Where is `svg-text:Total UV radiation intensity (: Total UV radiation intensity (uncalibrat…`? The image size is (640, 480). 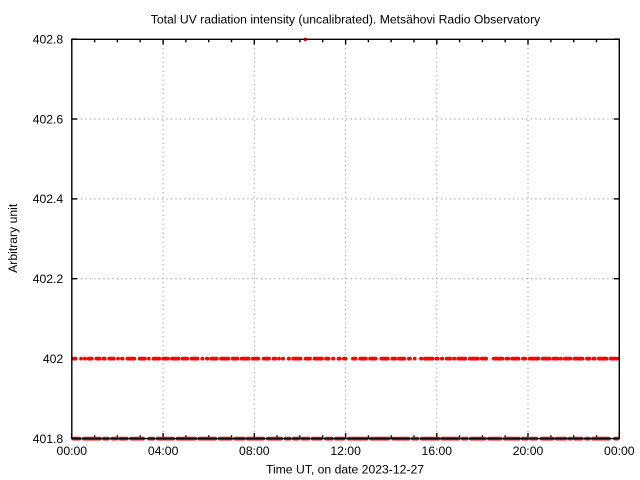 svg-text:Total UV radiation intensity (: Total UV radiation intensity (uncalibrat… is located at coordinates (346, 20).